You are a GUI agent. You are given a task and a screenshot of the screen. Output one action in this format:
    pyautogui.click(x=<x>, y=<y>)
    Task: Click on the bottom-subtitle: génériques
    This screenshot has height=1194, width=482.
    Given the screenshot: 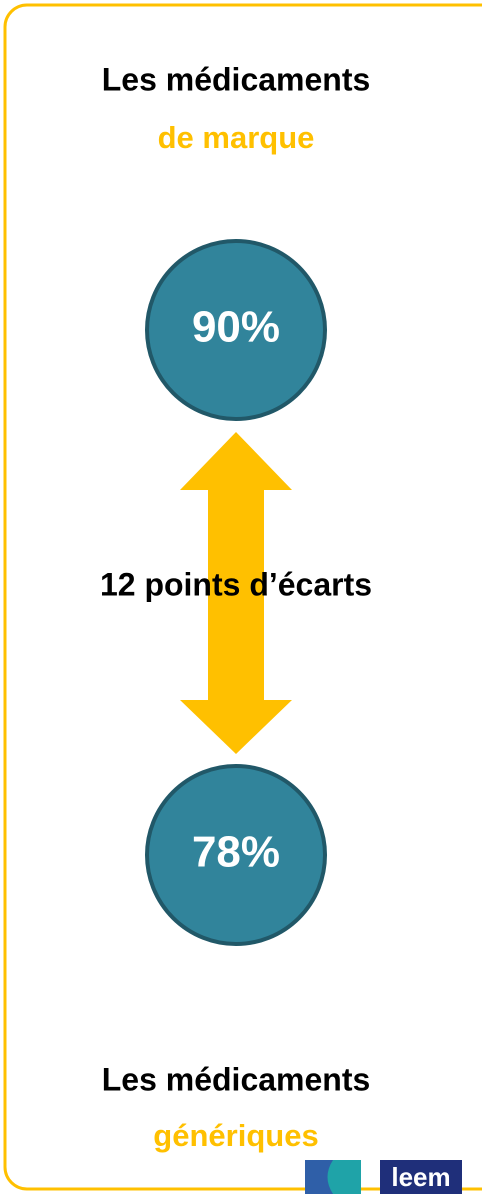 What is the action you would take?
    pyautogui.click(x=235, y=1135)
    